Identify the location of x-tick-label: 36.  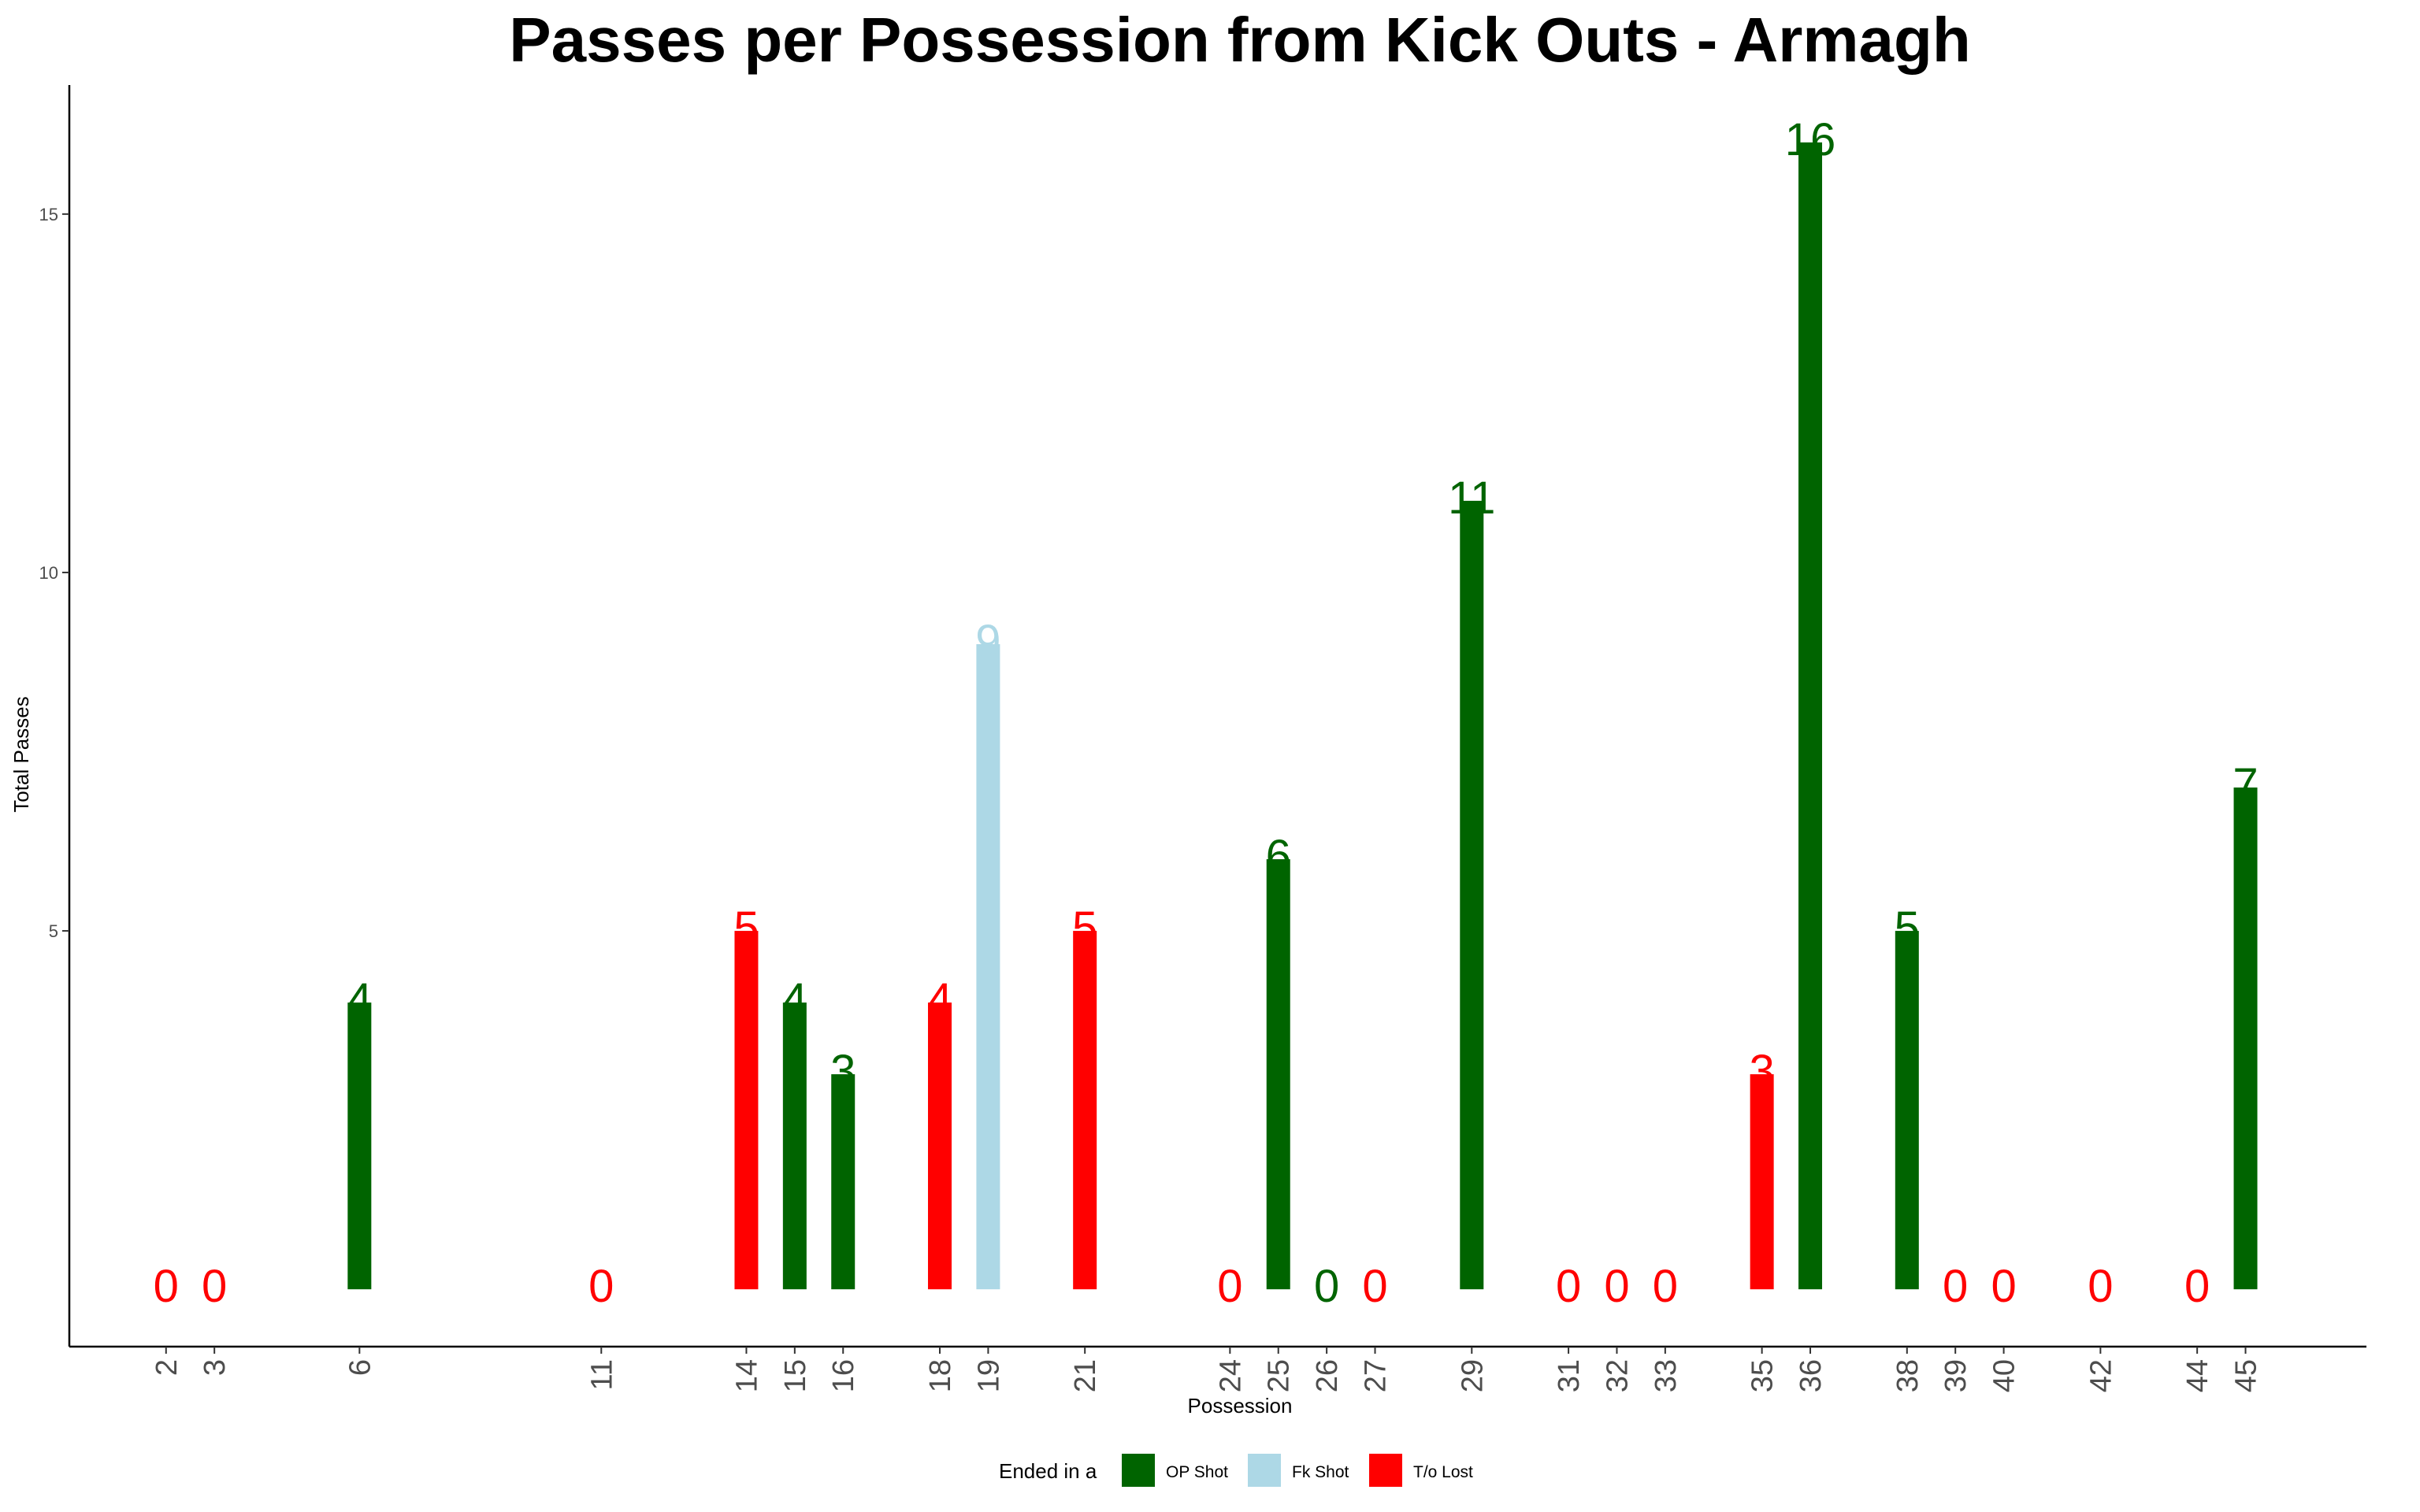
(1812, 1375).